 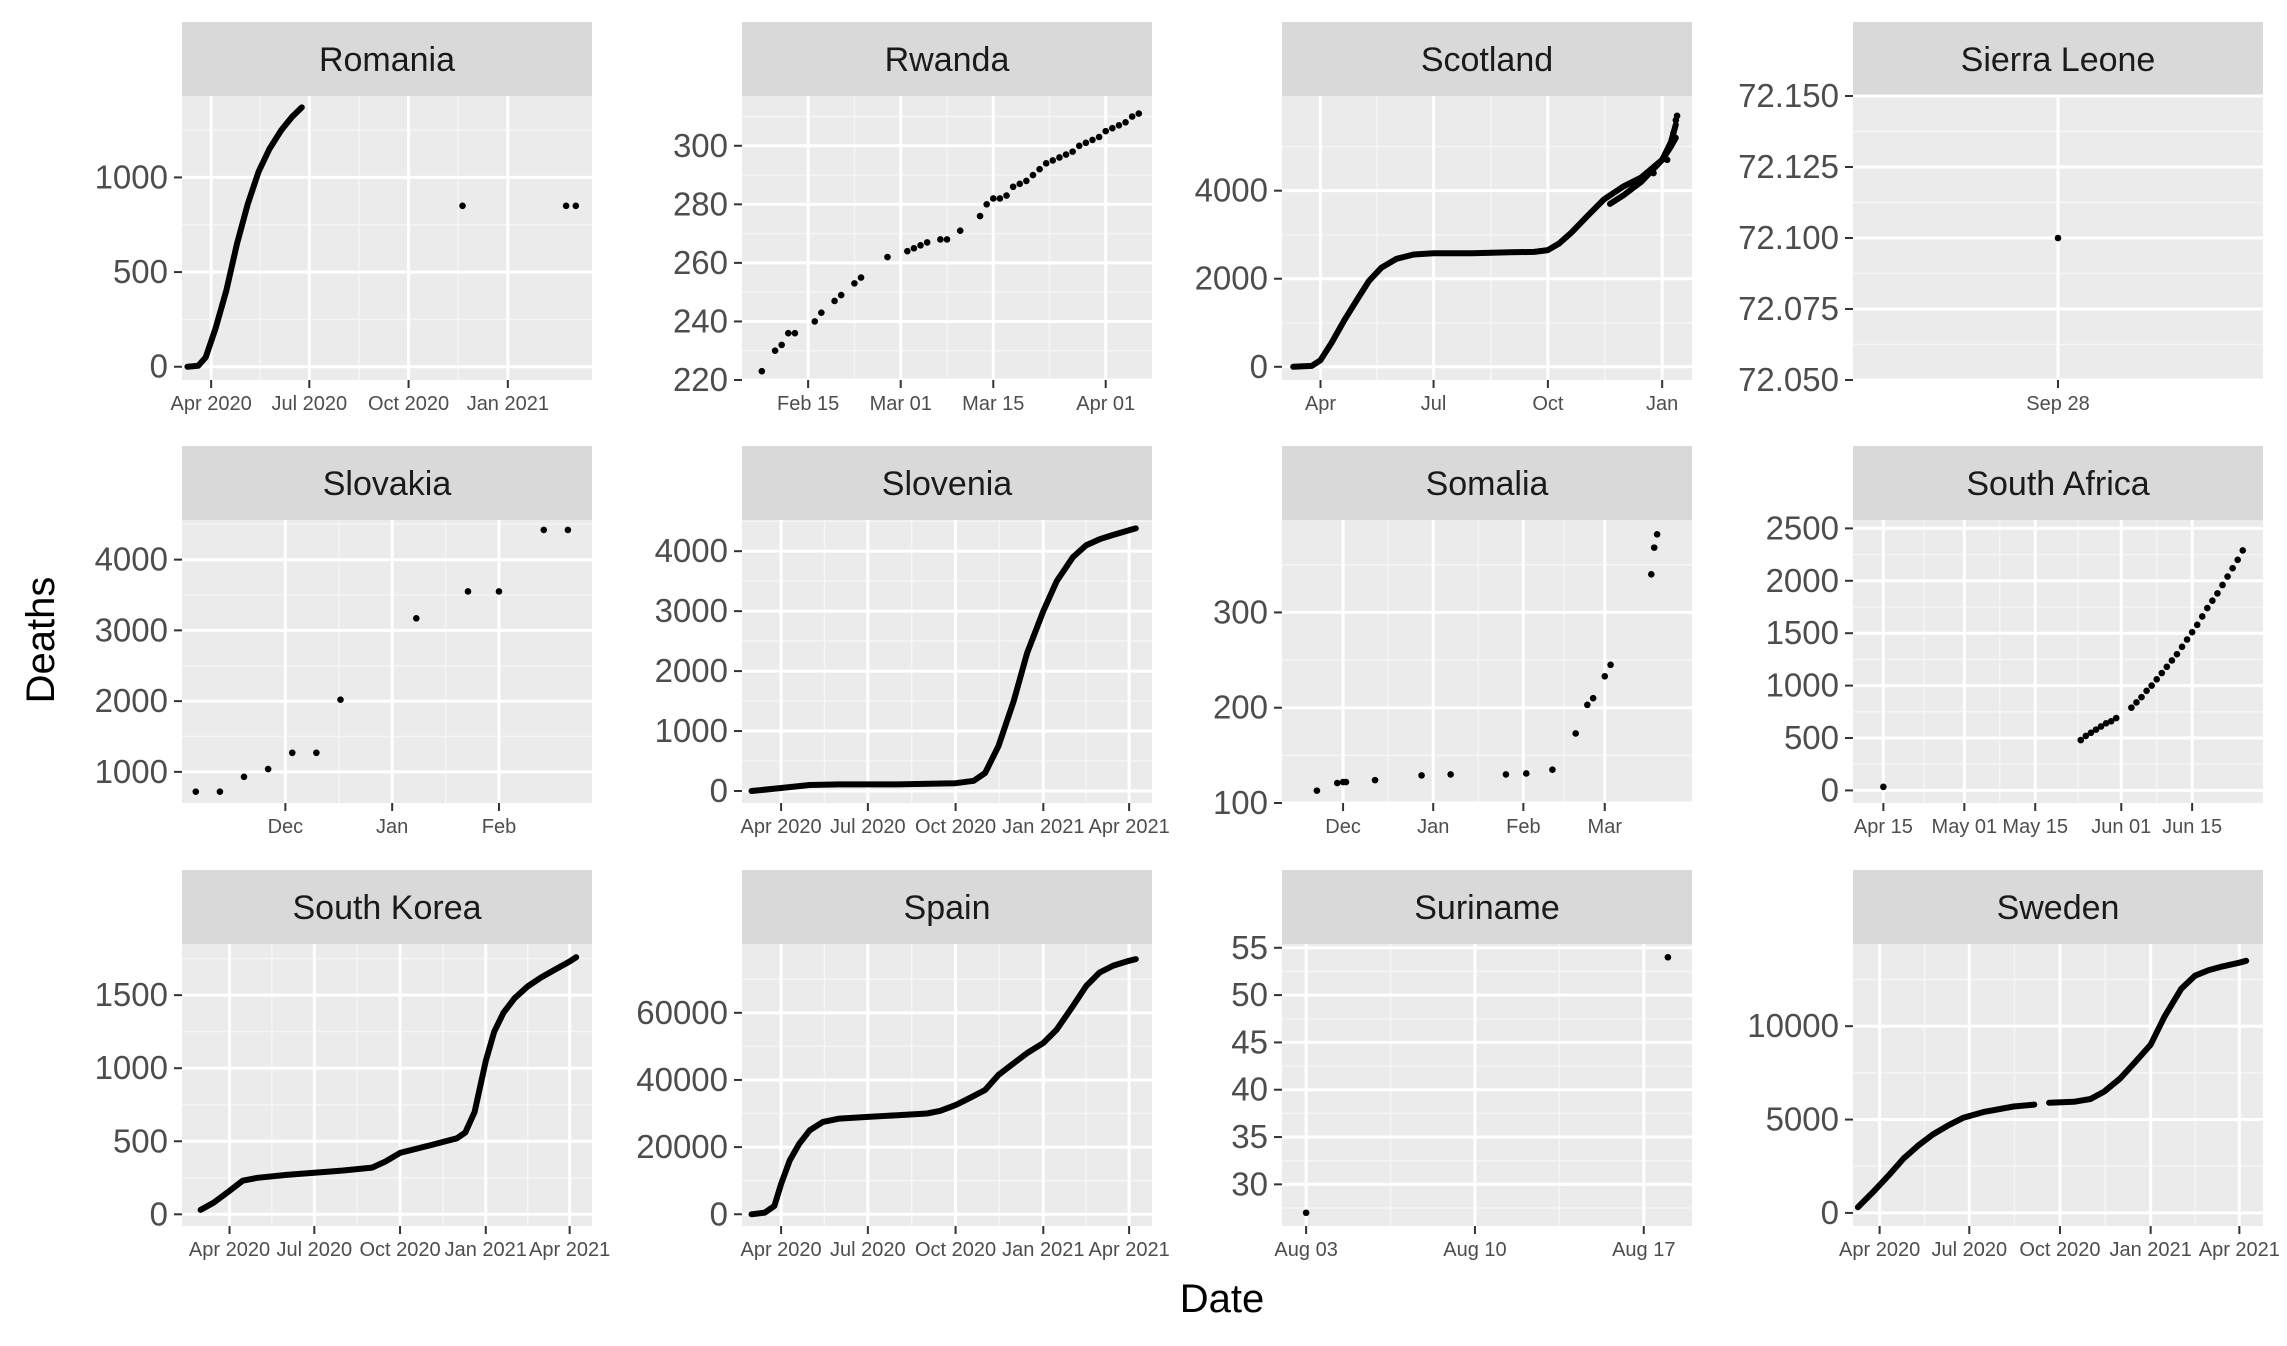 What do you see at coordinates (1965, 827) in the screenshot?
I see `x-tick-label: May 01` at bounding box center [1965, 827].